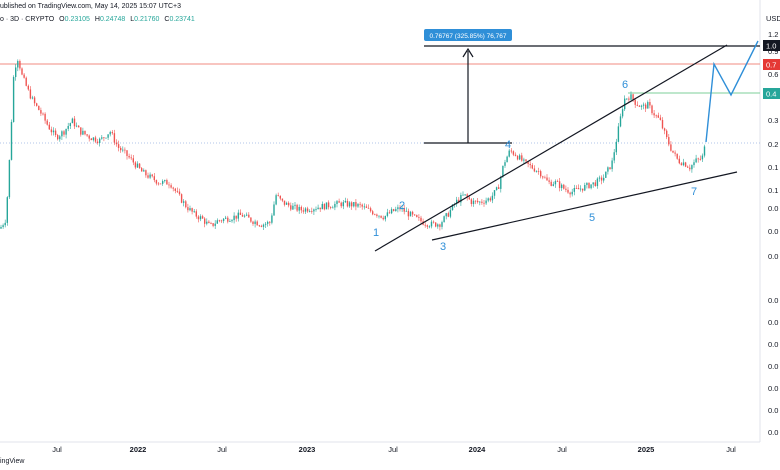  I want to click on wave-label-3: 3, so click(443, 247).